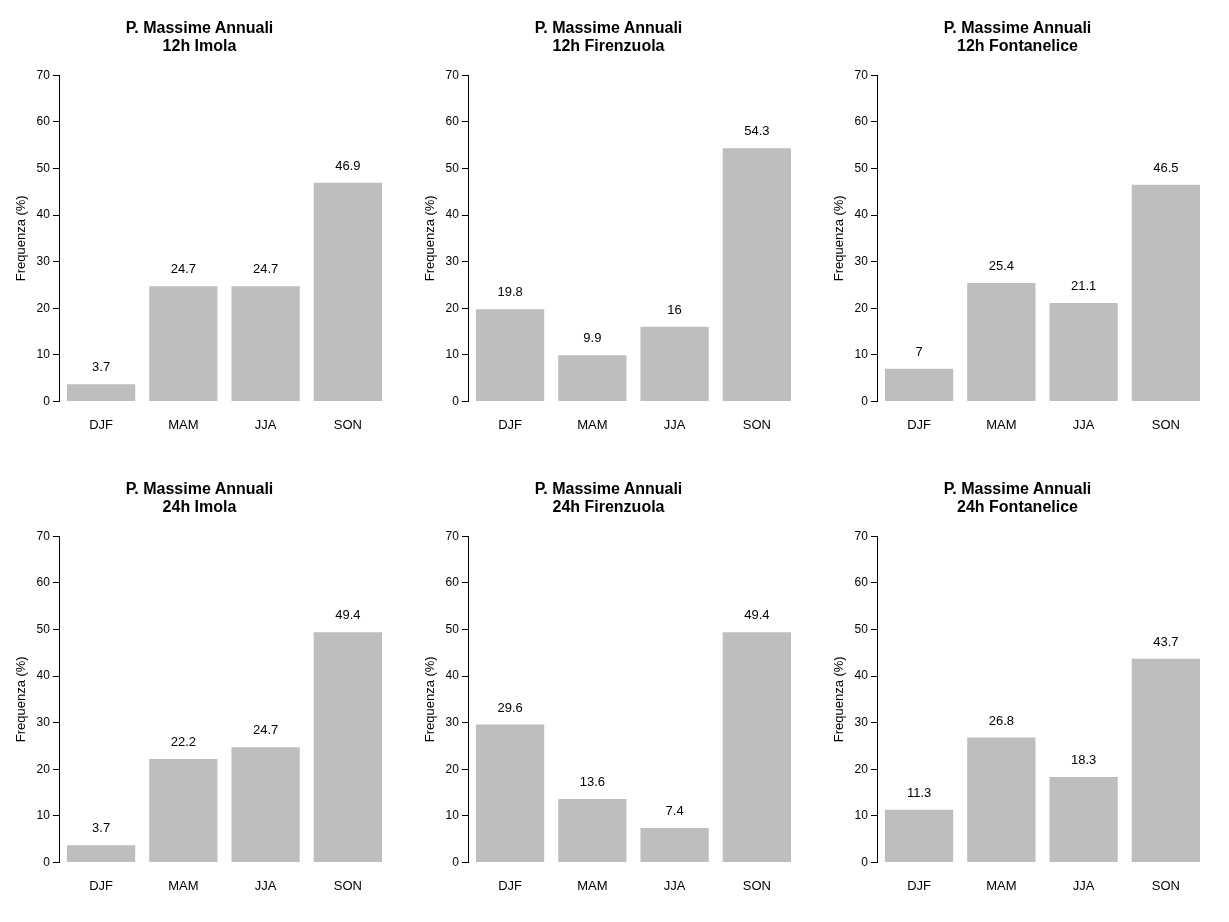  What do you see at coordinates (199, 36) in the screenshot?
I see `chart-title: P. Massime Annuali 12h Imola` at bounding box center [199, 36].